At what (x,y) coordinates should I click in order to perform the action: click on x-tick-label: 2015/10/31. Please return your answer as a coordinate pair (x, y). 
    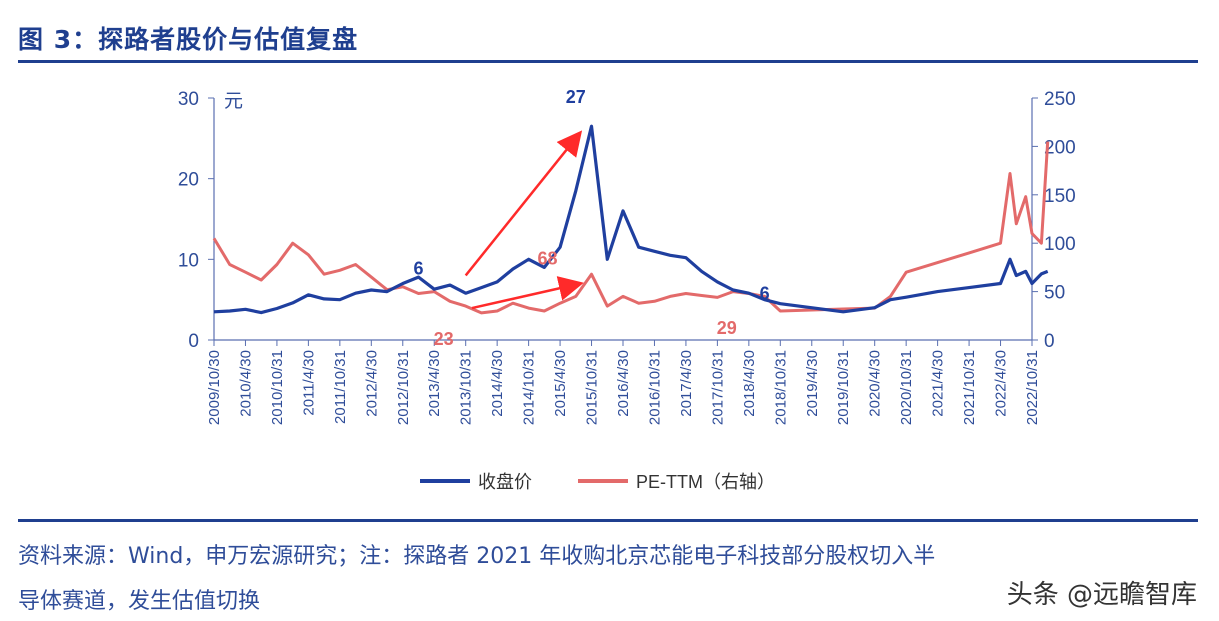
    Looking at the image, I should click on (592, 387).